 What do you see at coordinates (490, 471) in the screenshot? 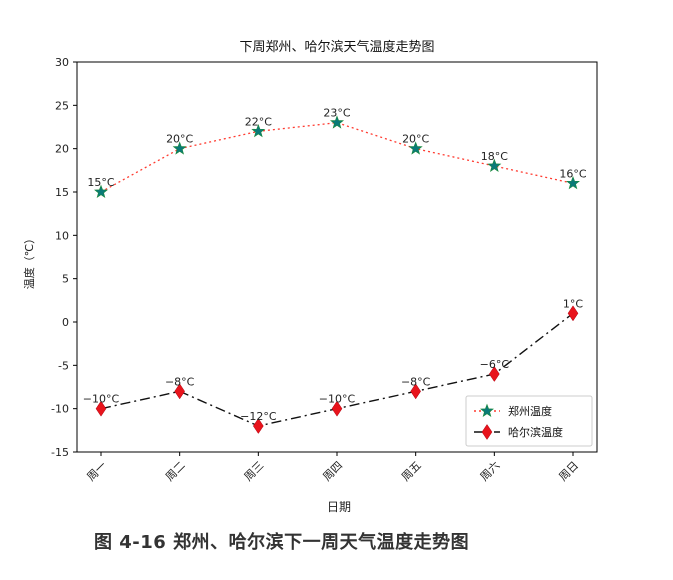
I see `x-tick-label: 周六` at bounding box center [490, 471].